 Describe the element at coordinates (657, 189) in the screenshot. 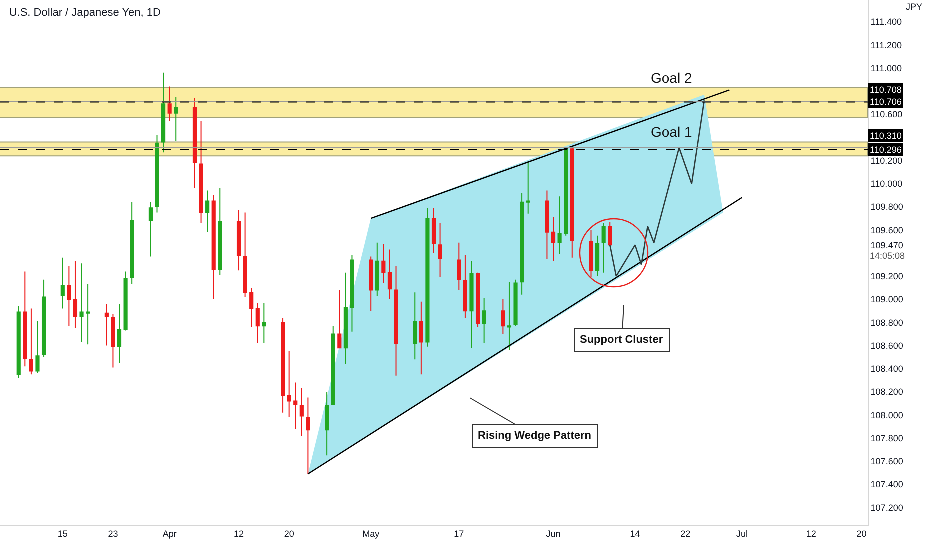

I see `line-series` at that location.